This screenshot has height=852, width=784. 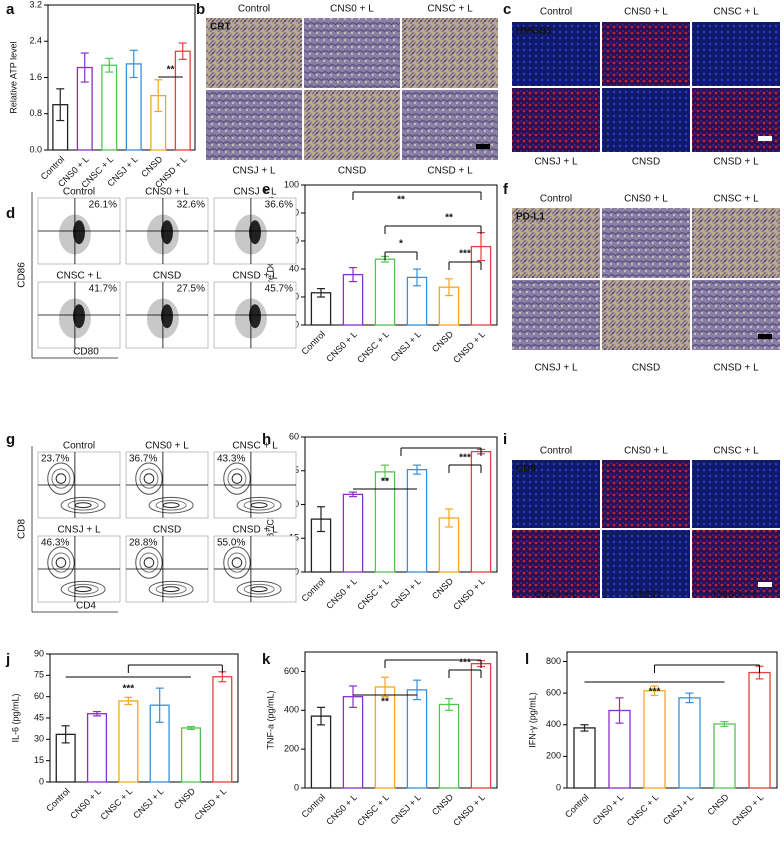 What do you see at coordinates (39, 760) in the screenshot?
I see `y-tick-label: 15` at bounding box center [39, 760].